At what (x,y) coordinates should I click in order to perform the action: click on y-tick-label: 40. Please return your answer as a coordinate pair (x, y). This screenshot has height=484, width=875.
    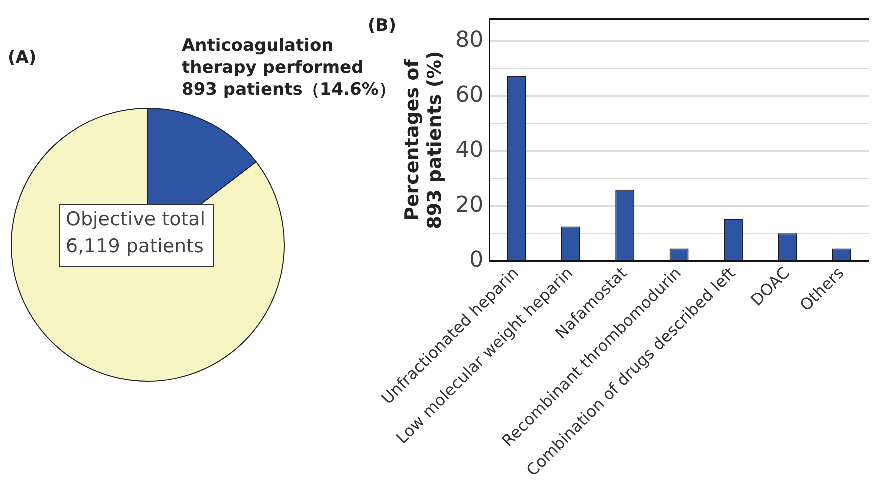
    Looking at the image, I should click on (470, 151).